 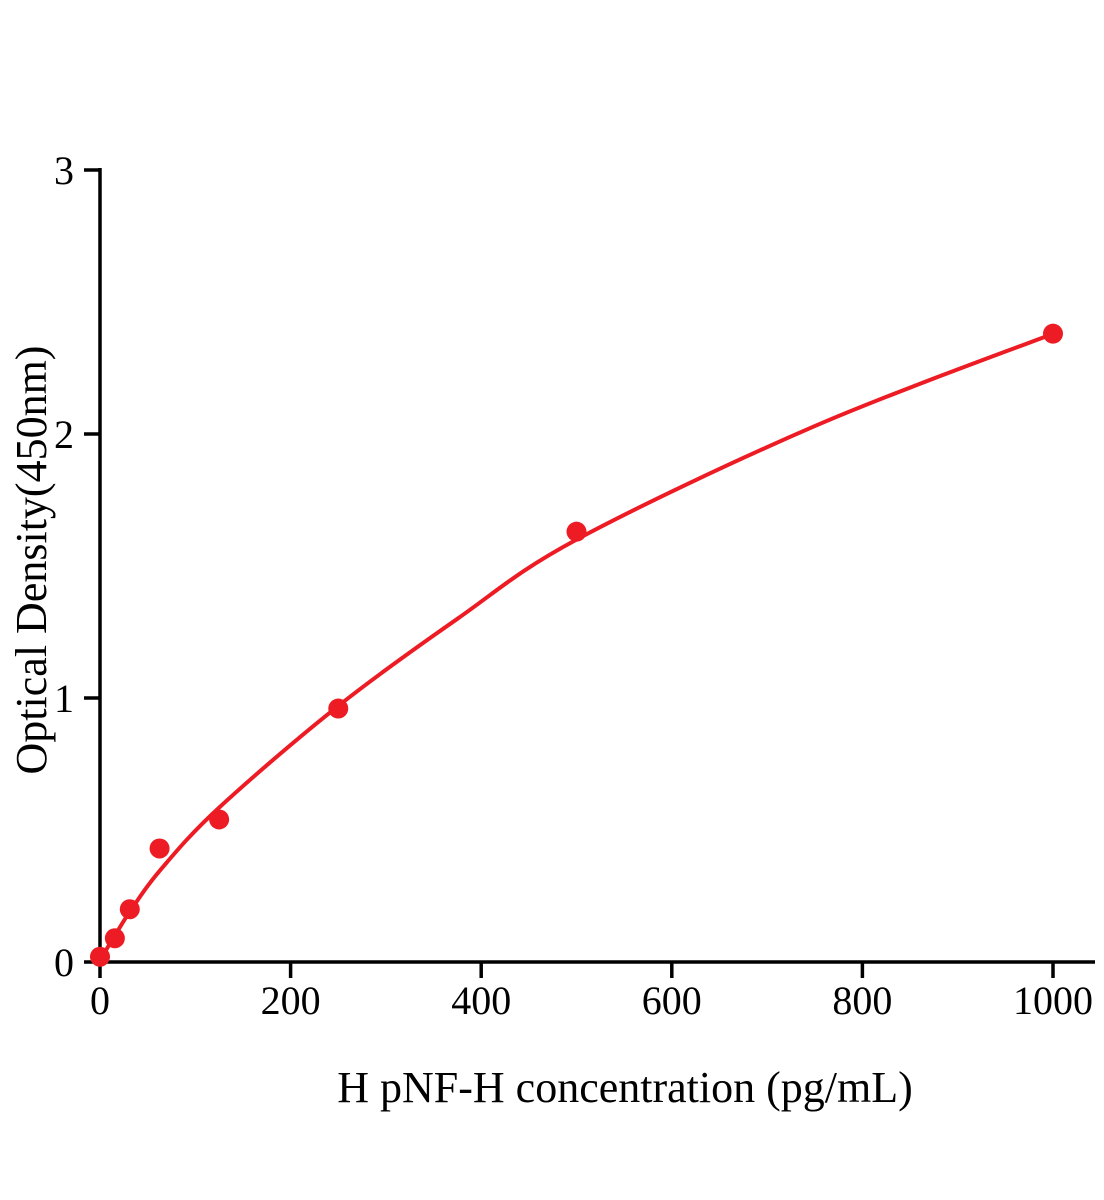 I want to click on x-tick-label: 1000, so click(x=1053, y=1000).